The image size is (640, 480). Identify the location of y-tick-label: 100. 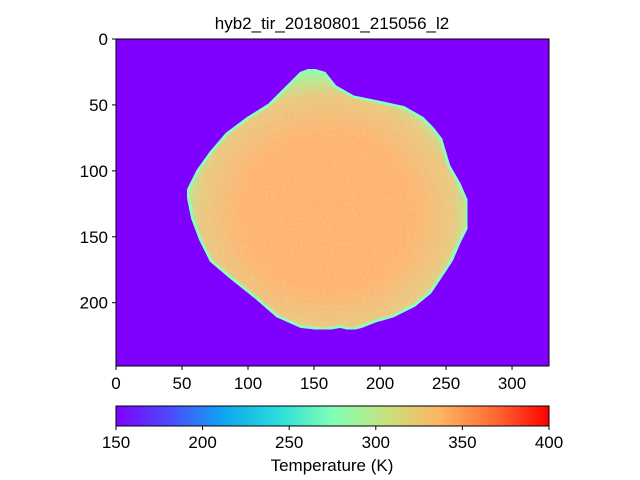
(94, 171).